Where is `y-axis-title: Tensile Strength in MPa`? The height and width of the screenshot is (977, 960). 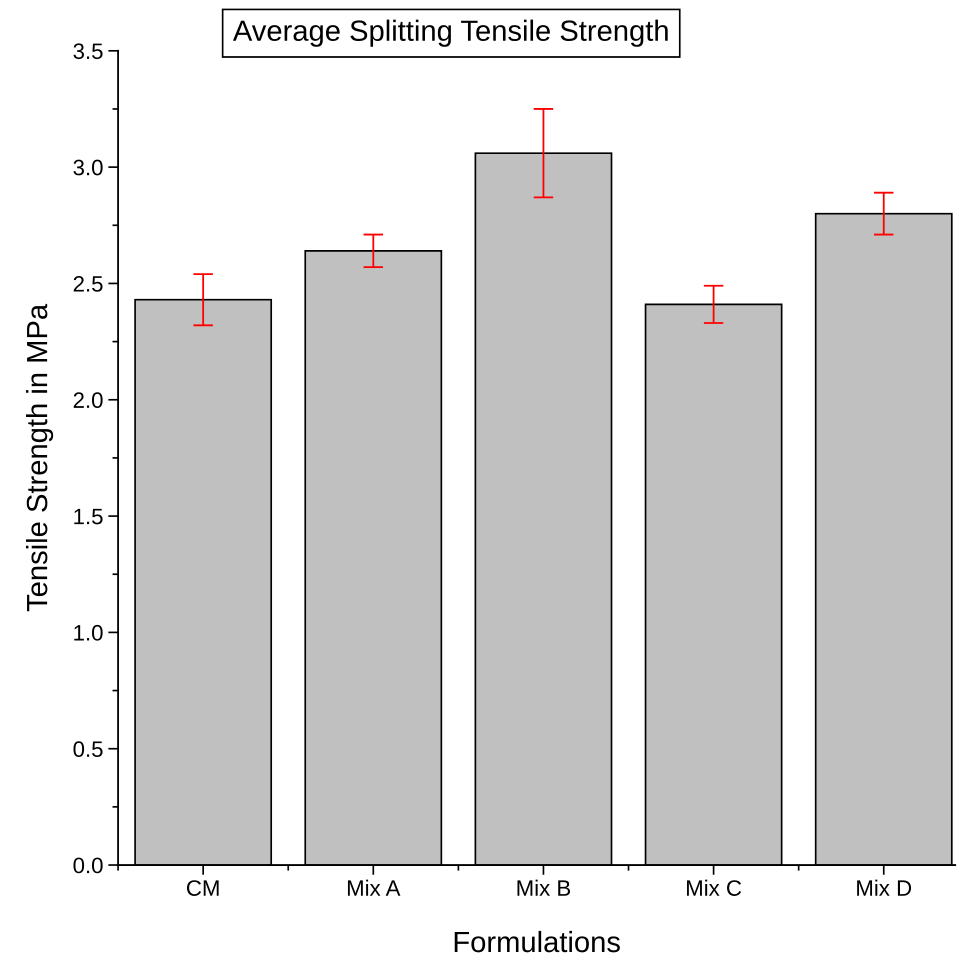
y-axis-title: Tensile Strength in MPa is located at coordinates (40, 458).